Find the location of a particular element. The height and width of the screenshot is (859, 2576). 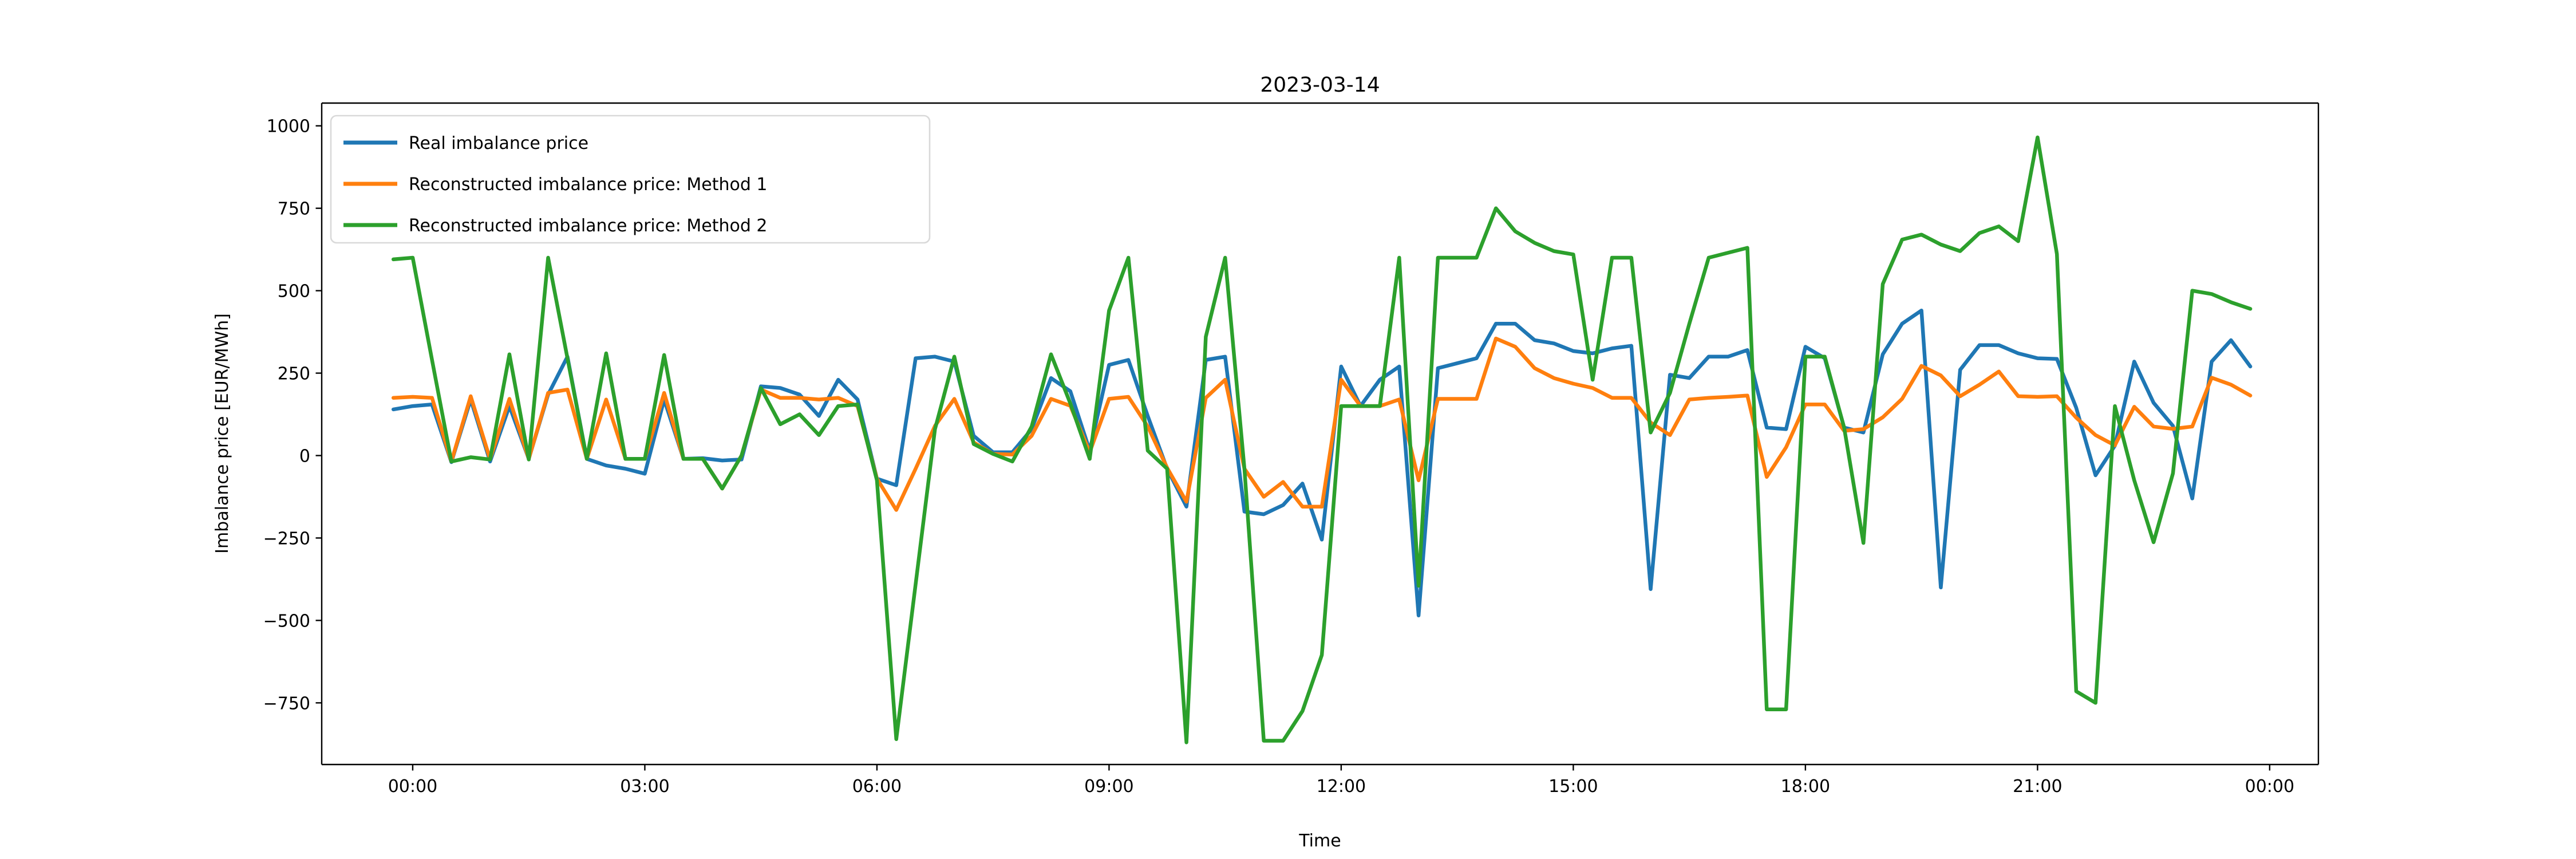

y-tick-label: 500 is located at coordinates (294, 292).